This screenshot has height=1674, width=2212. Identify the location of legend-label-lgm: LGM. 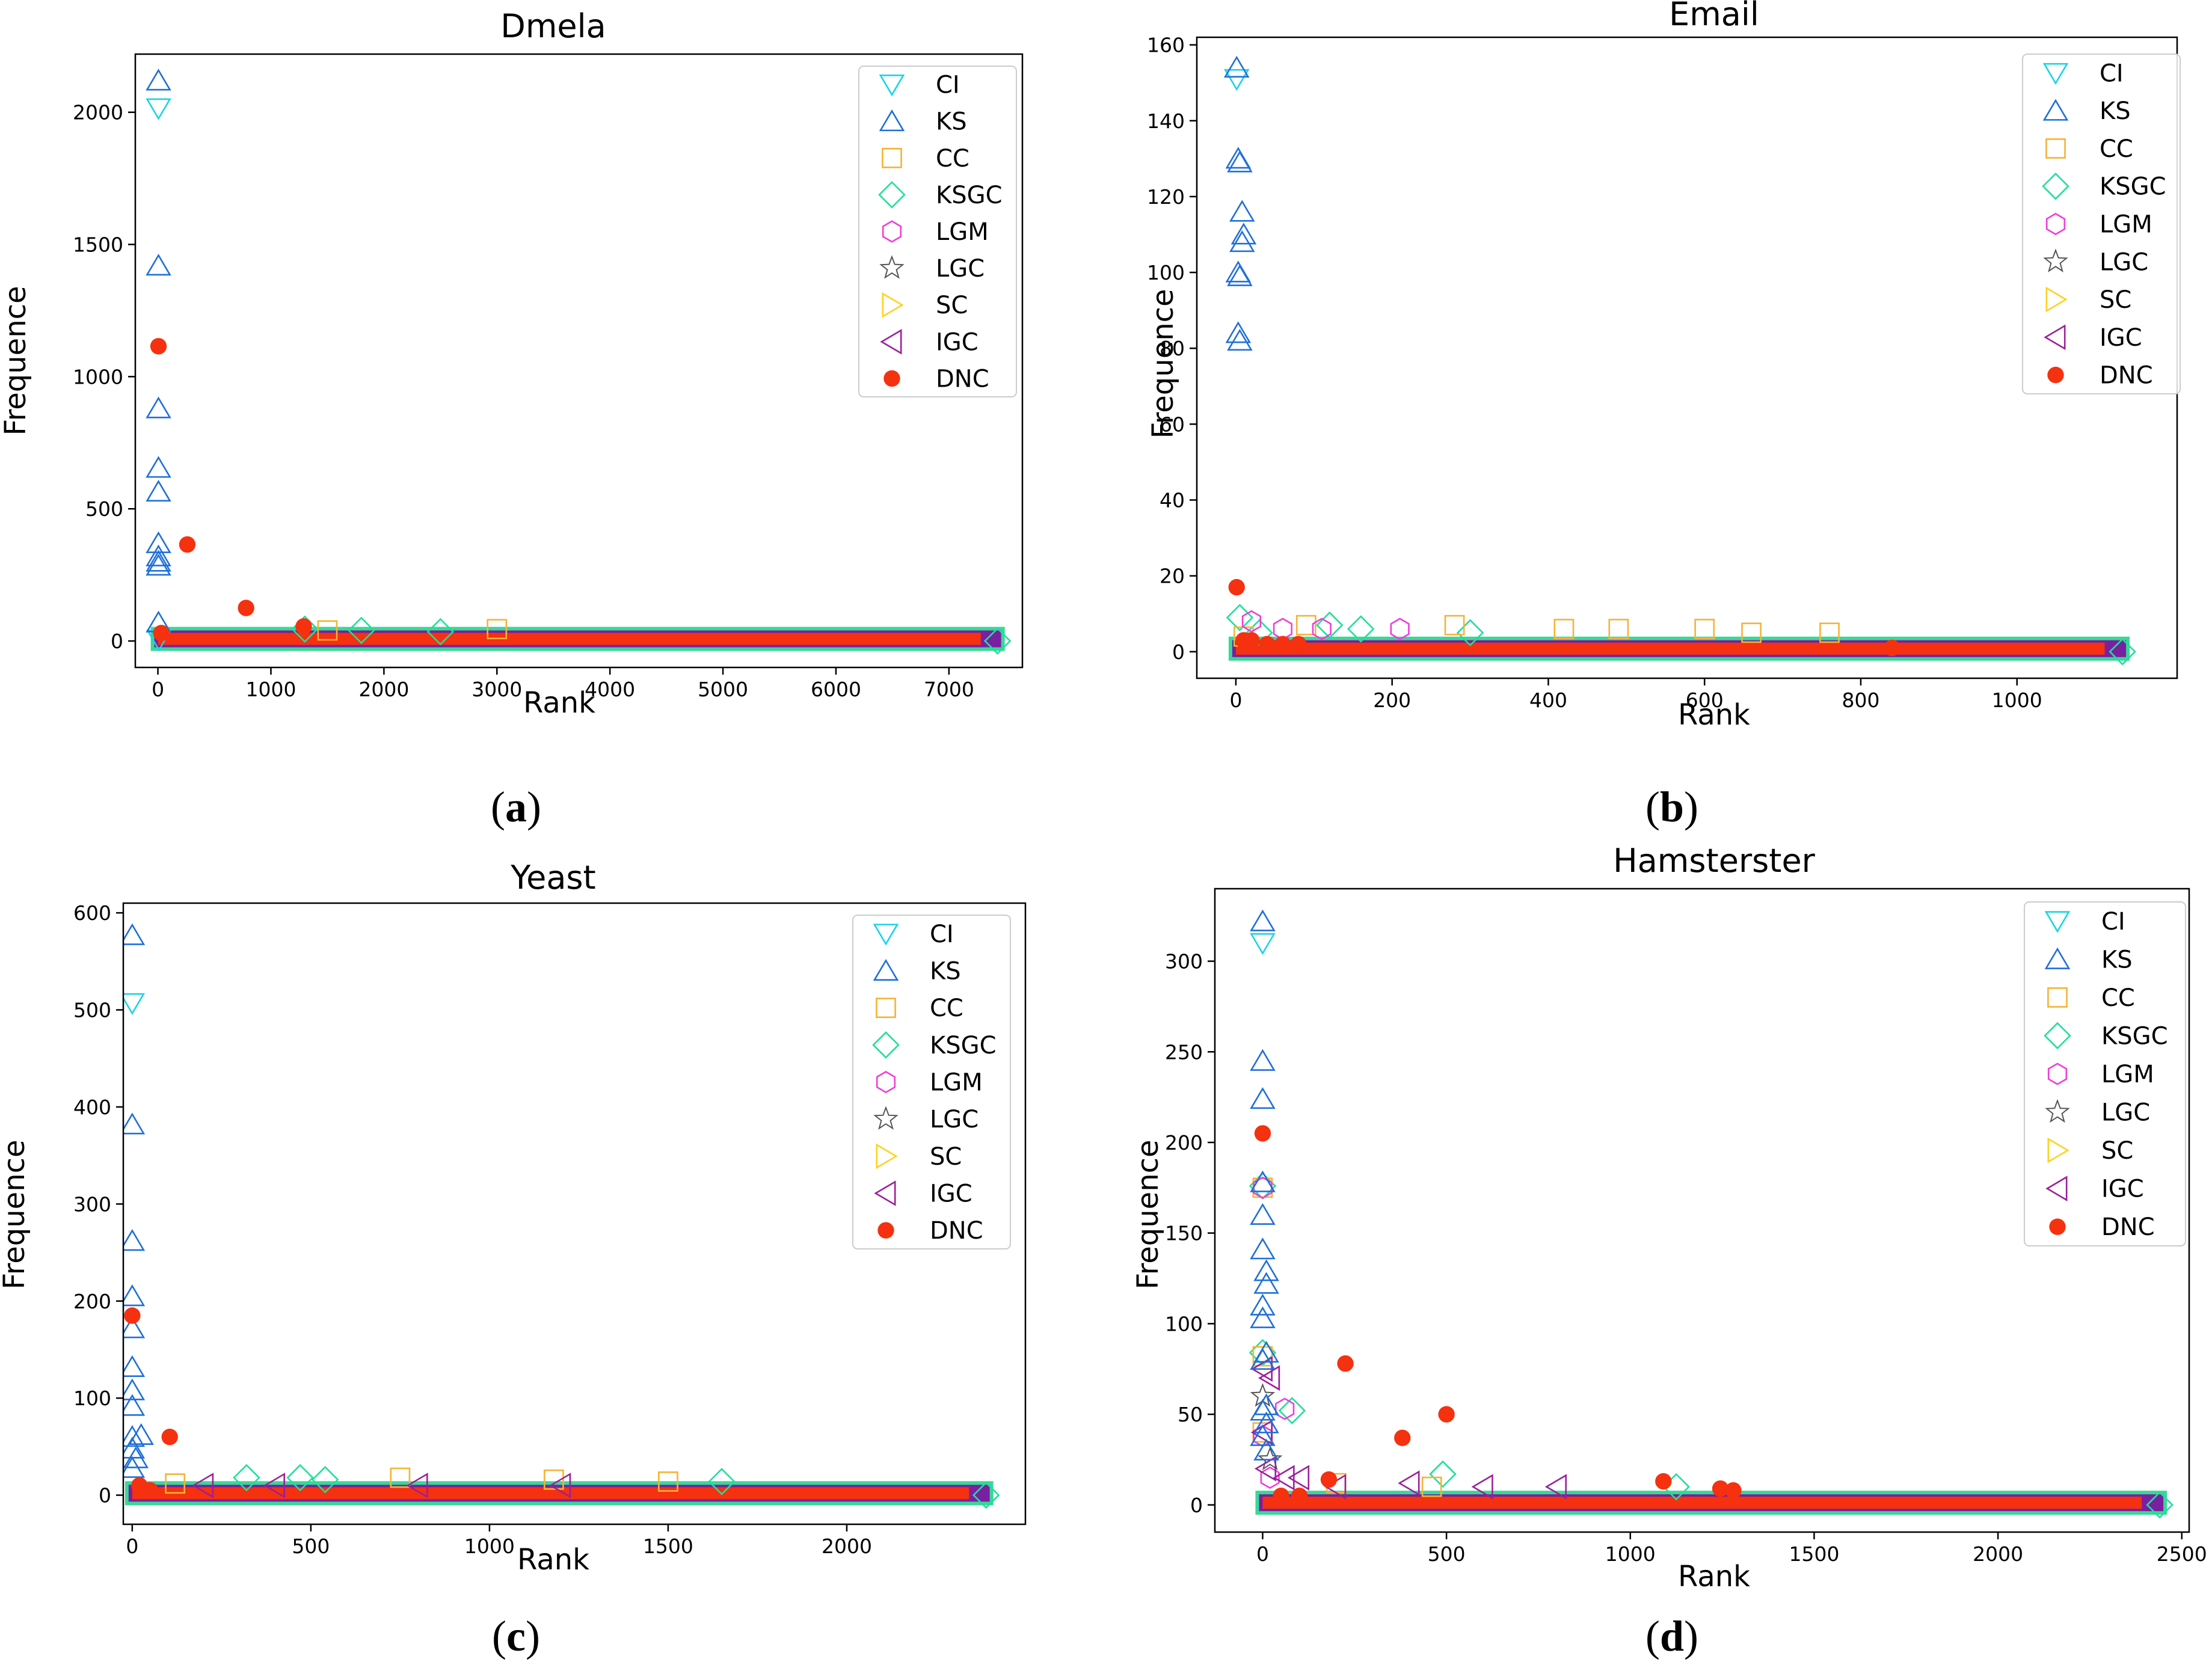
(2127, 1074).